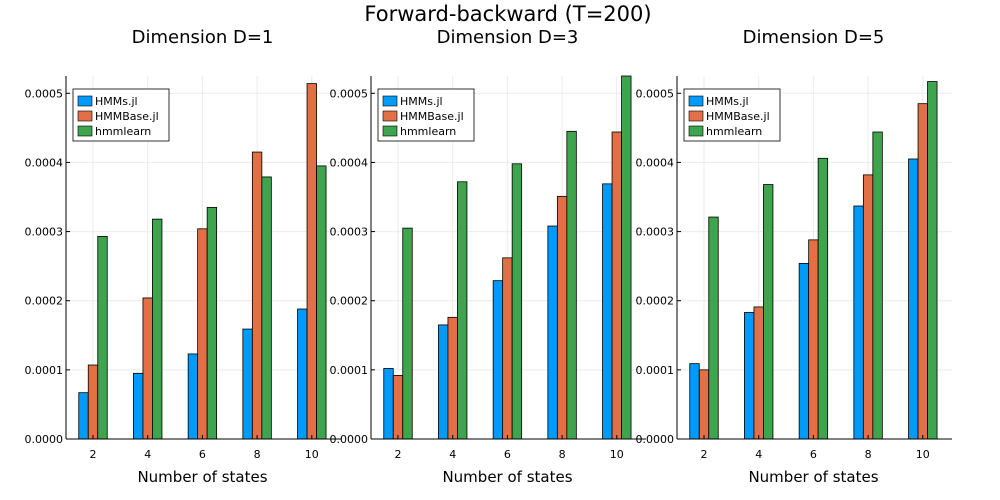 This screenshot has height=500, width=1000. What do you see at coordinates (814, 37) in the screenshot?
I see `panel-title: Dimension D=5` at bounding box center [814, 37].